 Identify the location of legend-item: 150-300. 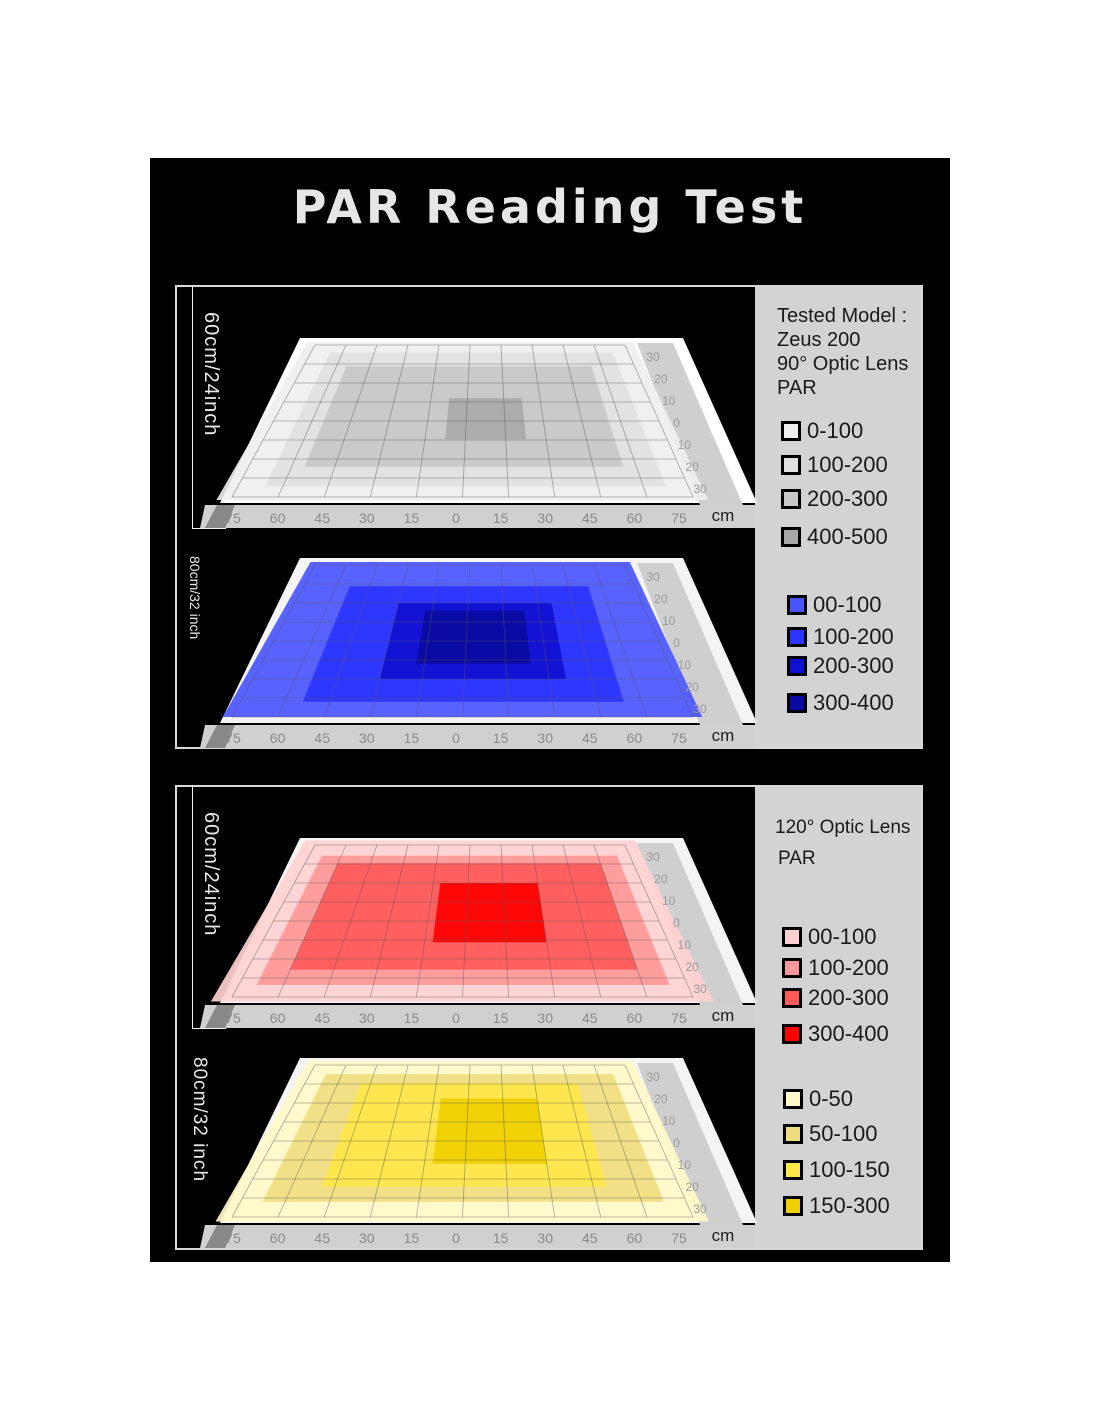
(836, 1206).